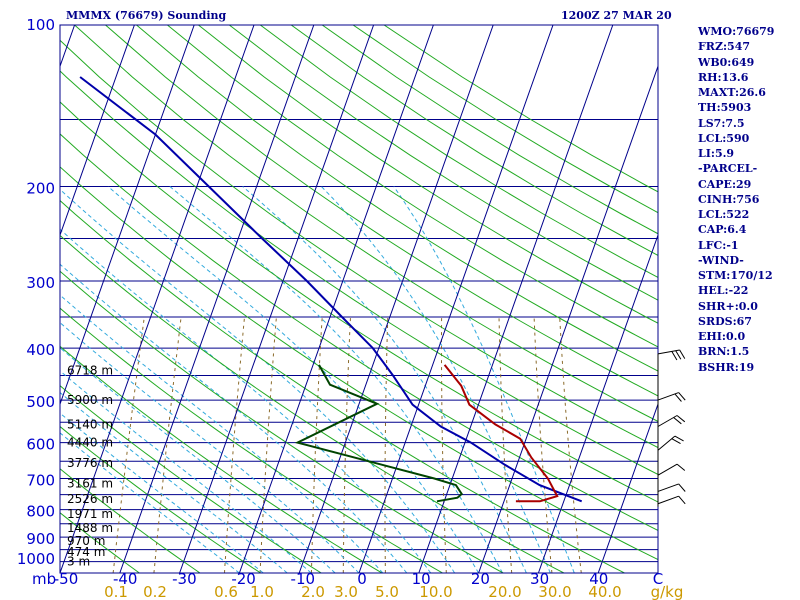 The image size is (800, 600). Describe the element at coordinates (362, 579) in the screenshot. I see `temperature-tick-label: 0` at that location.